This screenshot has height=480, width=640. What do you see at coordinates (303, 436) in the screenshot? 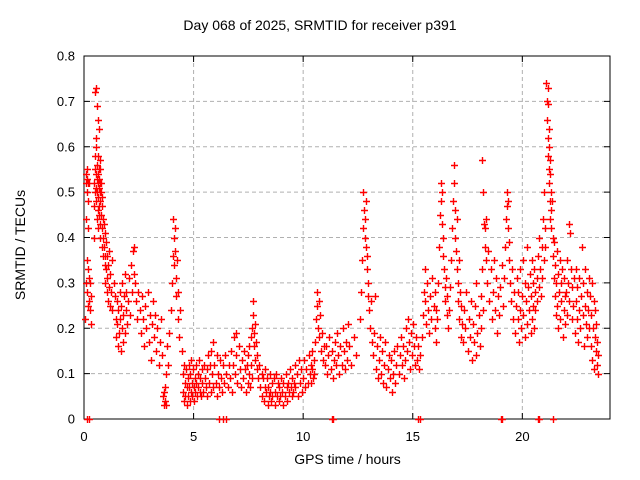
I see `x-tick-label: 10` at bounding box center [303, 436].